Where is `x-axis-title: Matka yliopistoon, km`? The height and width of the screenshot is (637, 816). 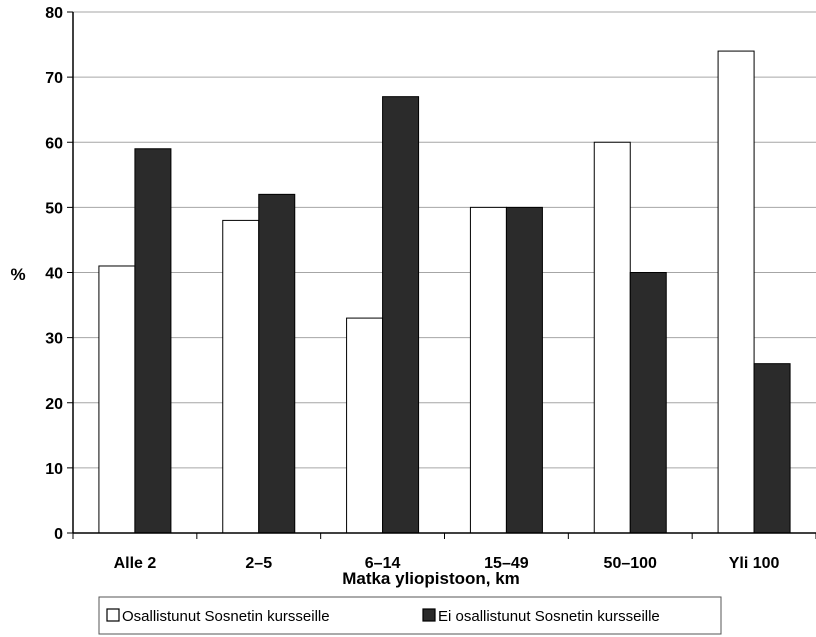
x-axis-title: Matka yliopistoon, km is located at coordinates (431, 578).